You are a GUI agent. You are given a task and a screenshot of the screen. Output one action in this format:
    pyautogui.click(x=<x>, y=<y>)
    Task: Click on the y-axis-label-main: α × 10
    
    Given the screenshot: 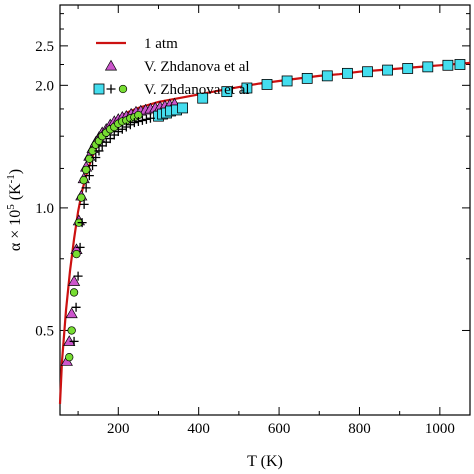 What is the action you would take?
    pyautogui.click(x=15, y=230)
    